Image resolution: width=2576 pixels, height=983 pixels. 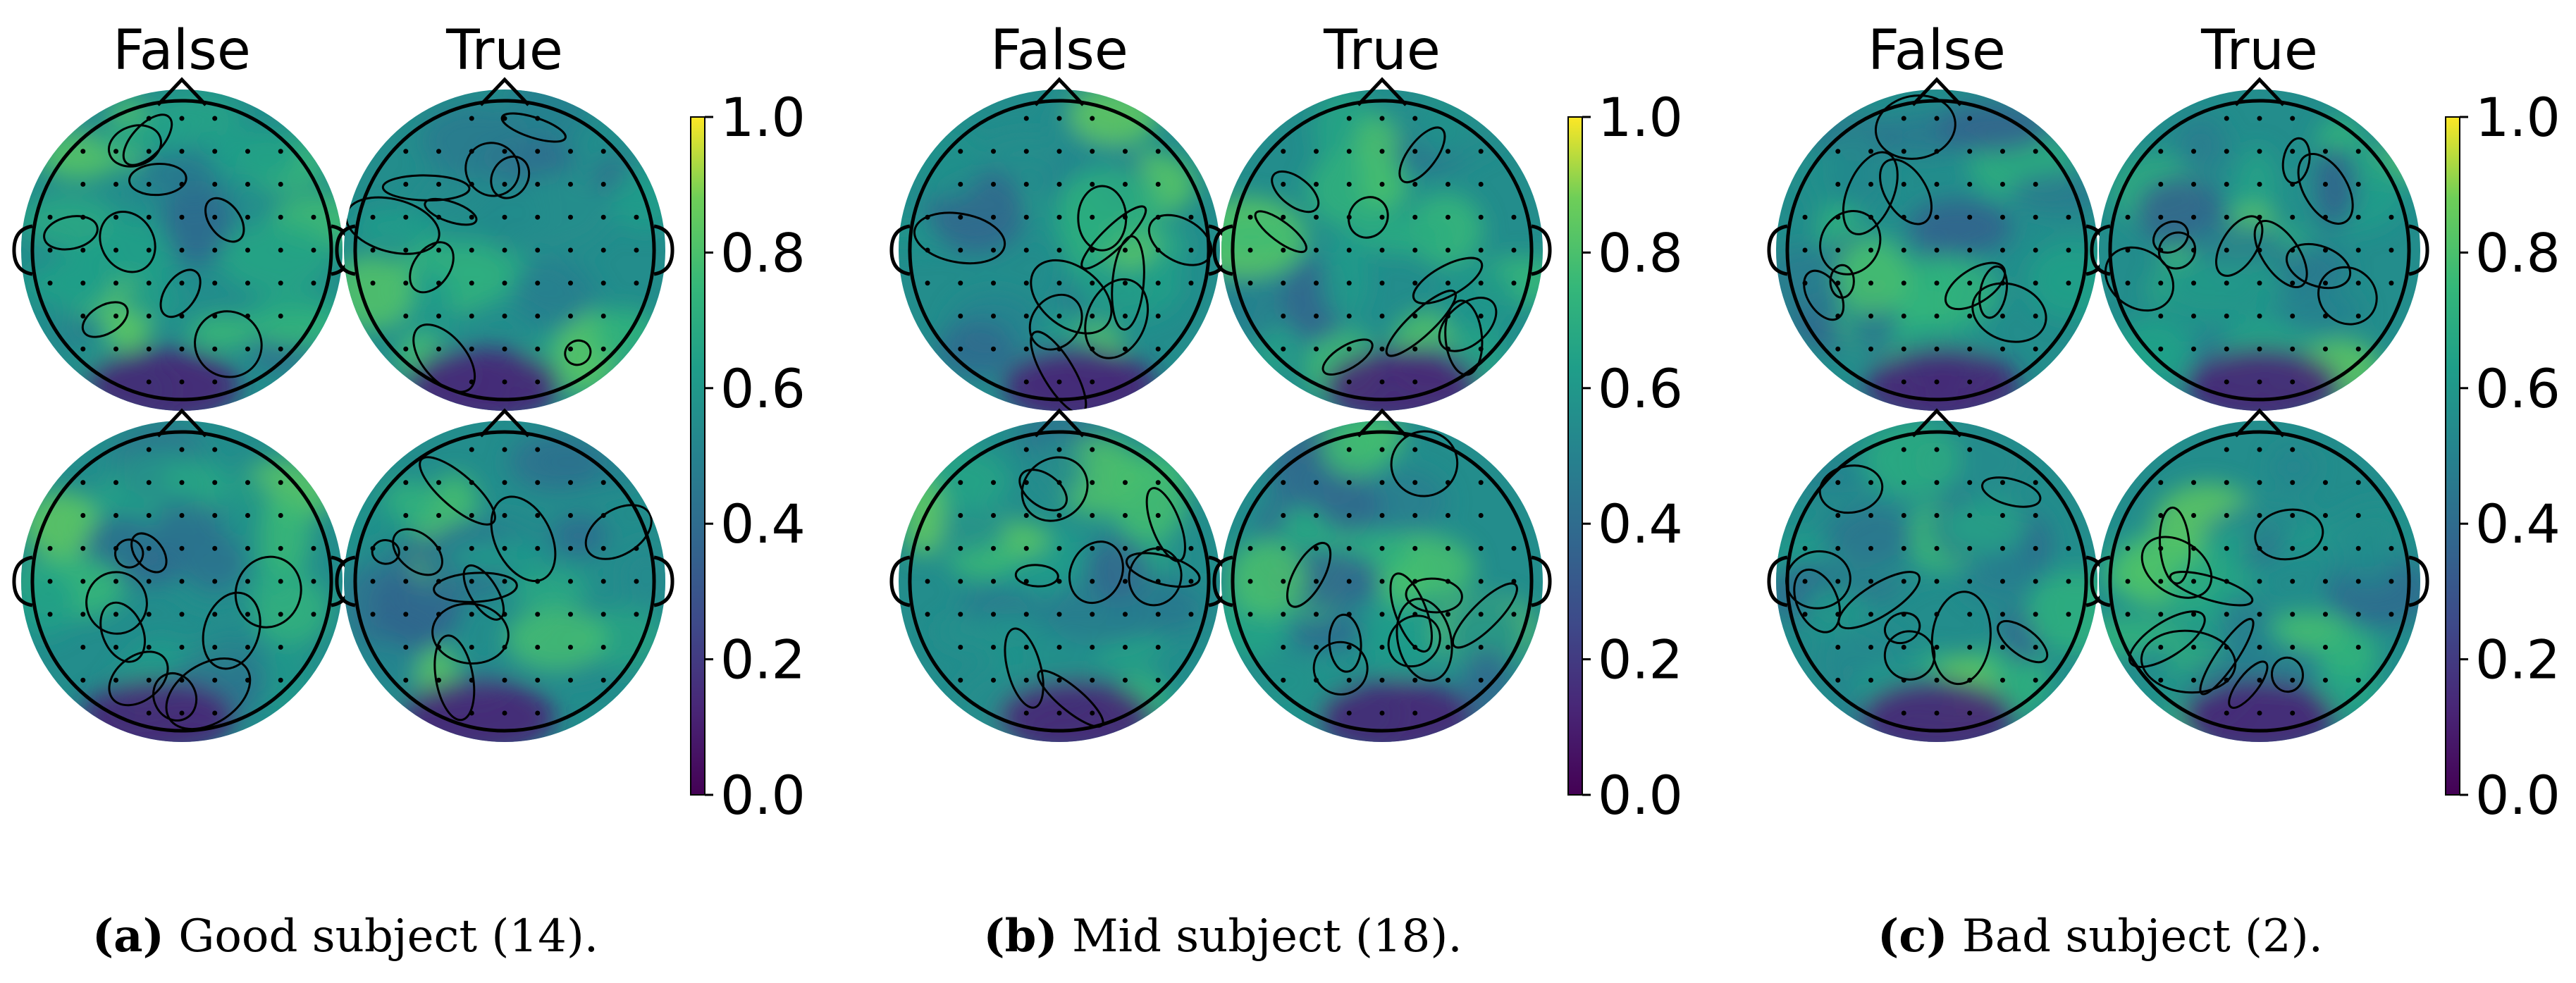 I want to click on topomap-a-r2-c1, so click(x=182, y=575).